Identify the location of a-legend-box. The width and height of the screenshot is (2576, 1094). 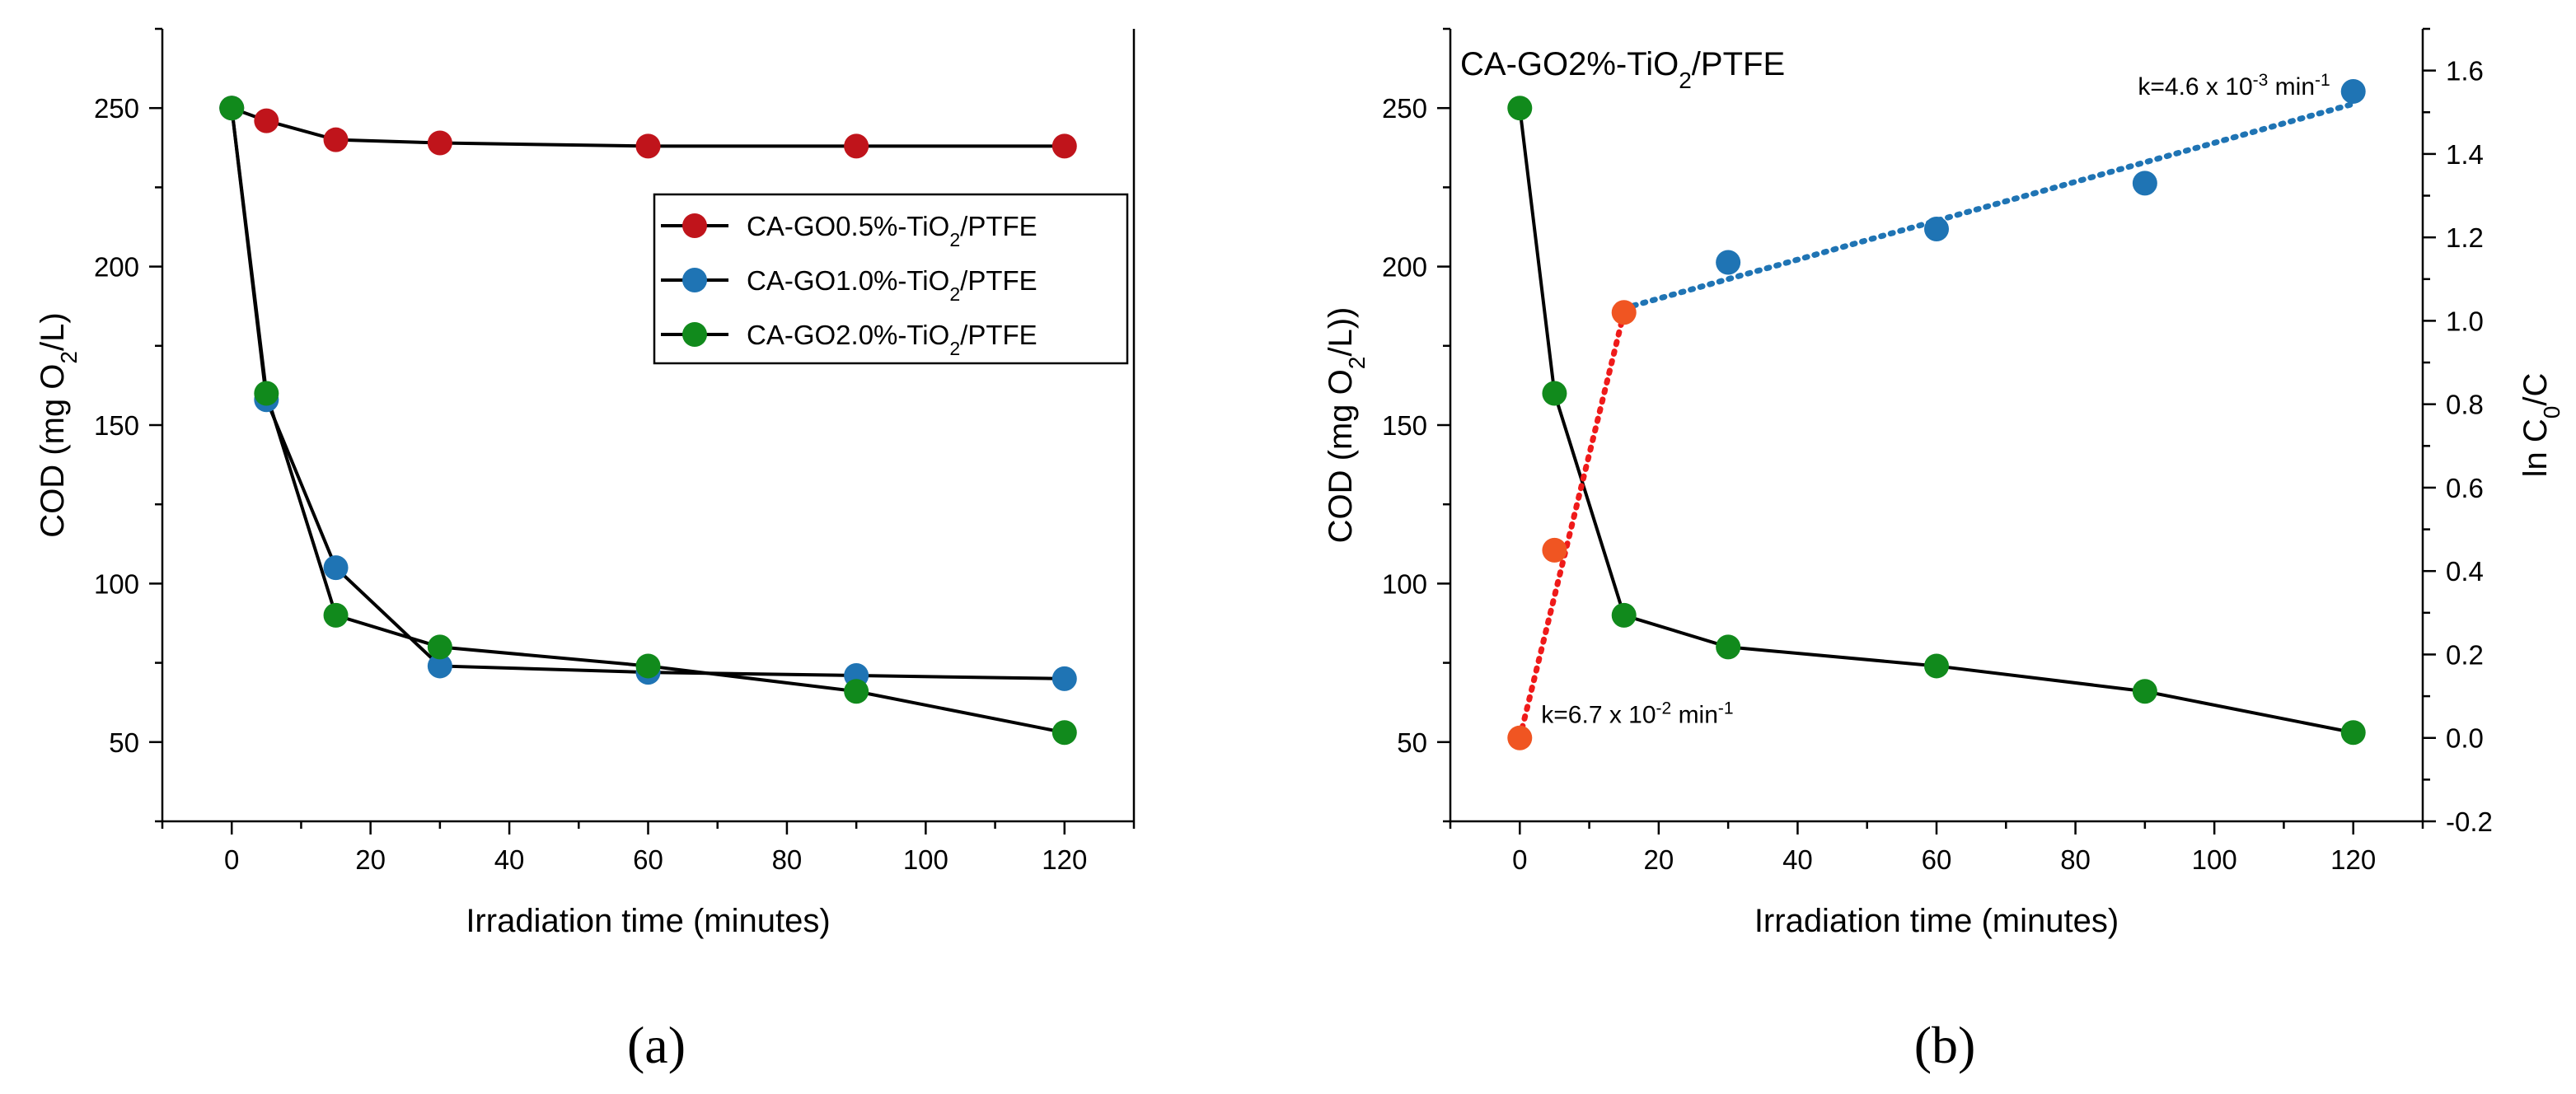
(891, 279).